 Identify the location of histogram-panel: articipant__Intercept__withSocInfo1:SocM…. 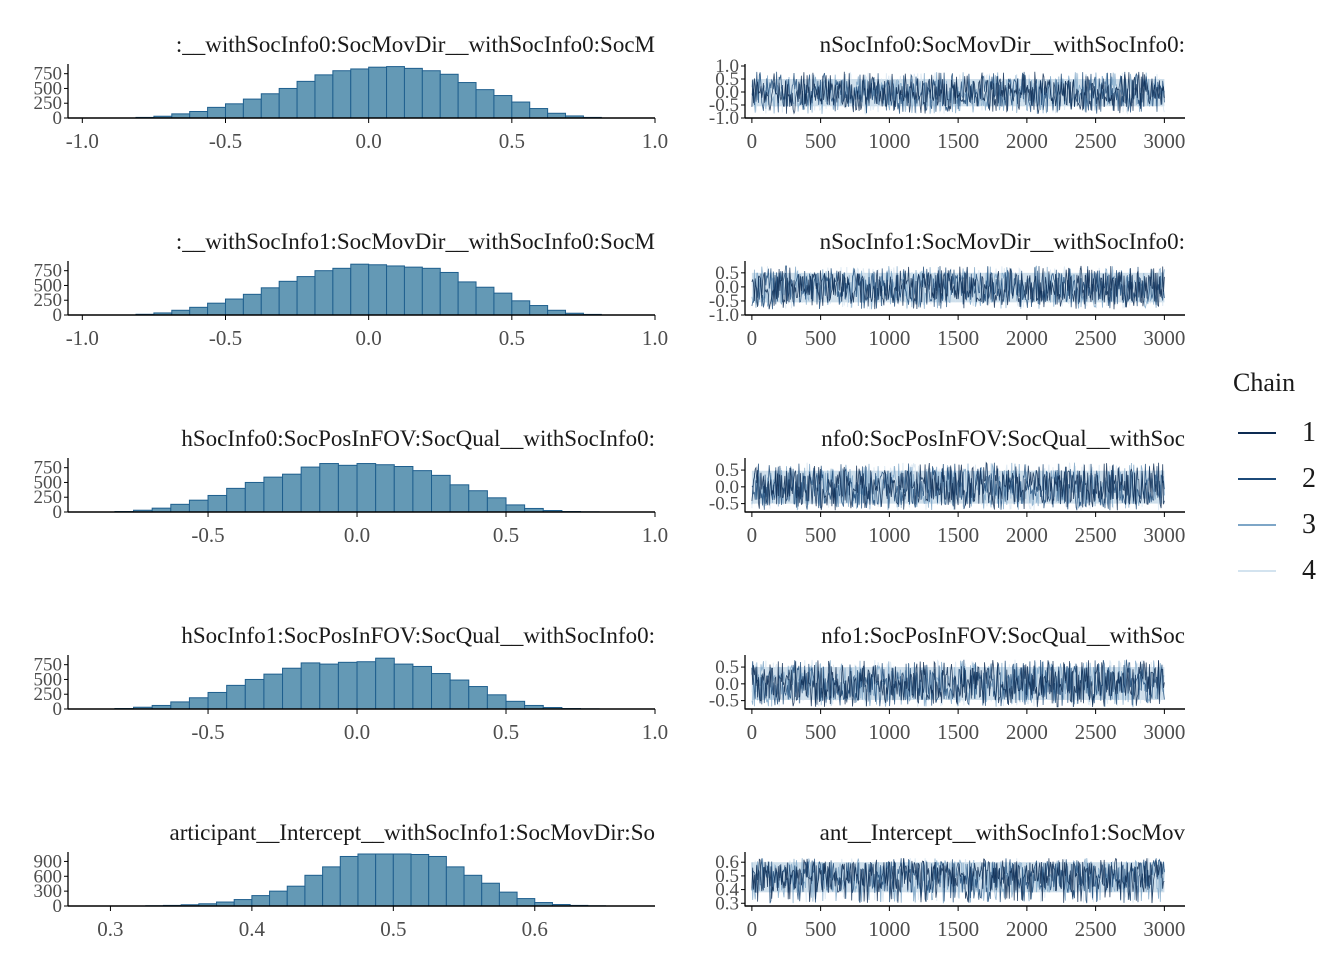
(344, 880).